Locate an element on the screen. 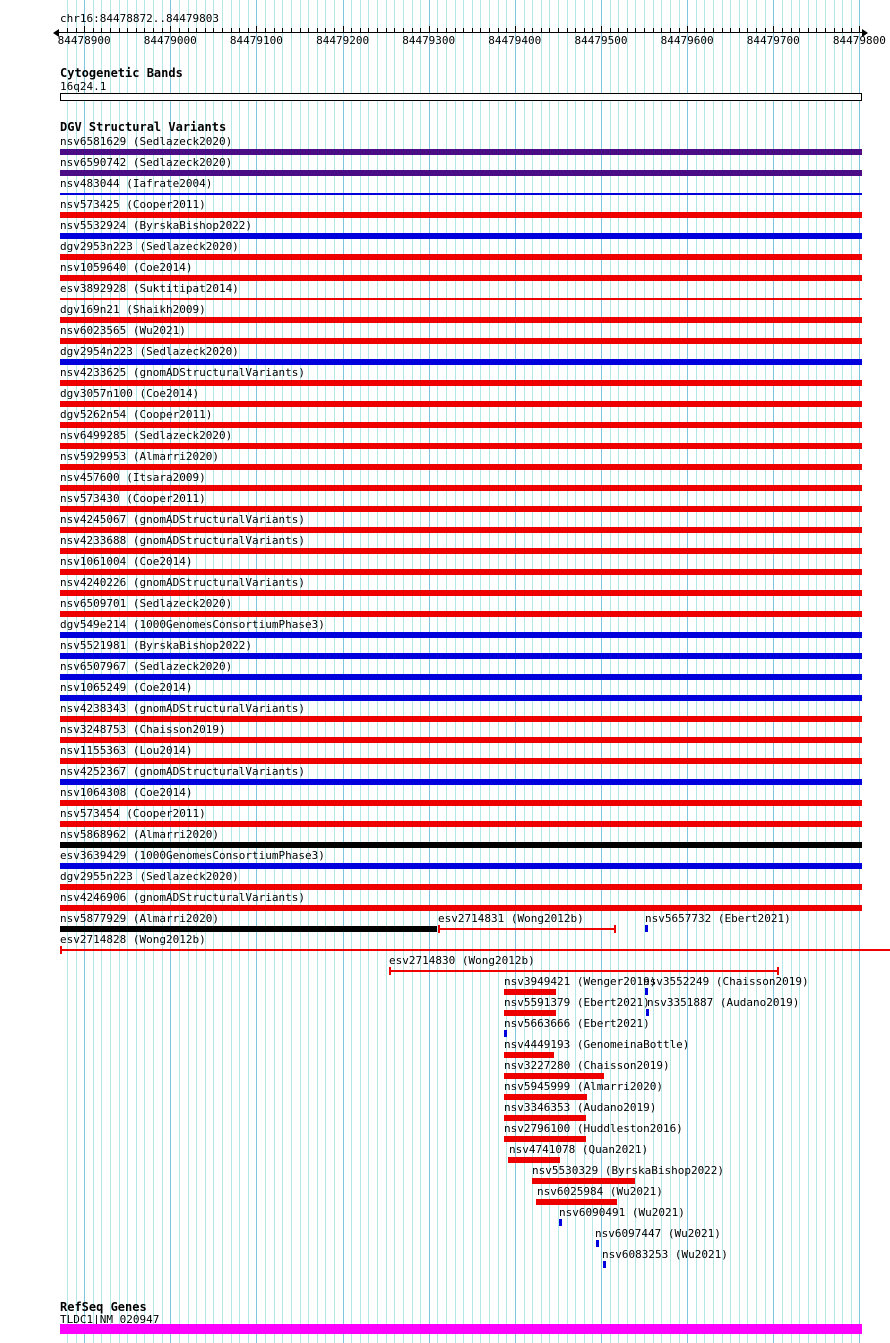 Image resolution: width=890 pixels, height=1343 pixels. variant-label: nsv3248753 (Chaisson2019) is located at coordinates (143, 729).